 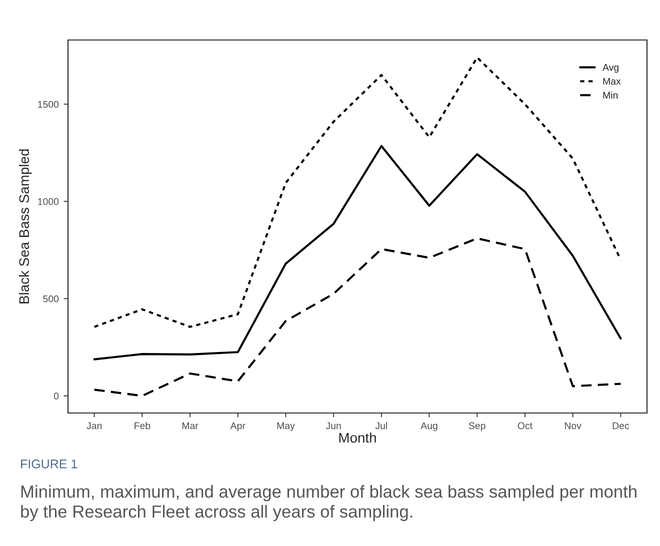 I want to click on x-tick-label: Jul, so click(x=381, y=426).